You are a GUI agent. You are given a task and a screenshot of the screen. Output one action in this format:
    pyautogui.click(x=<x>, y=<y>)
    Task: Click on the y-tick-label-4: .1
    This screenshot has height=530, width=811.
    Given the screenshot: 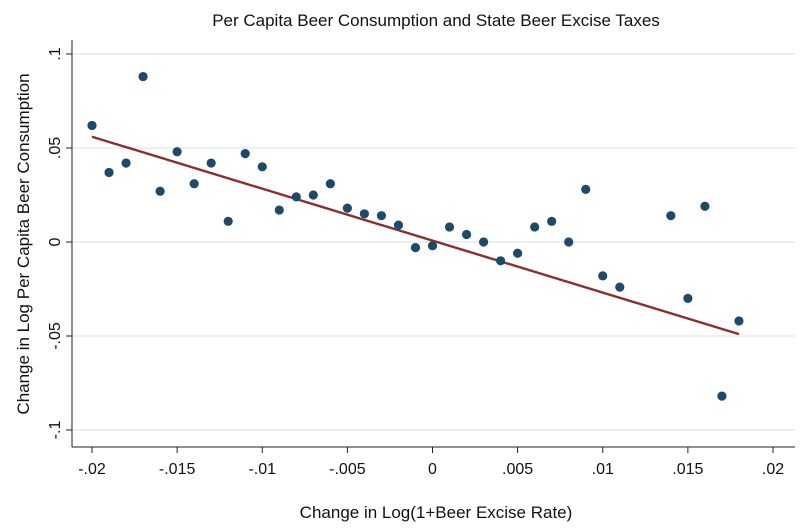 What is the action you would take?
    pyautogui.click(x=55, y=53)
    